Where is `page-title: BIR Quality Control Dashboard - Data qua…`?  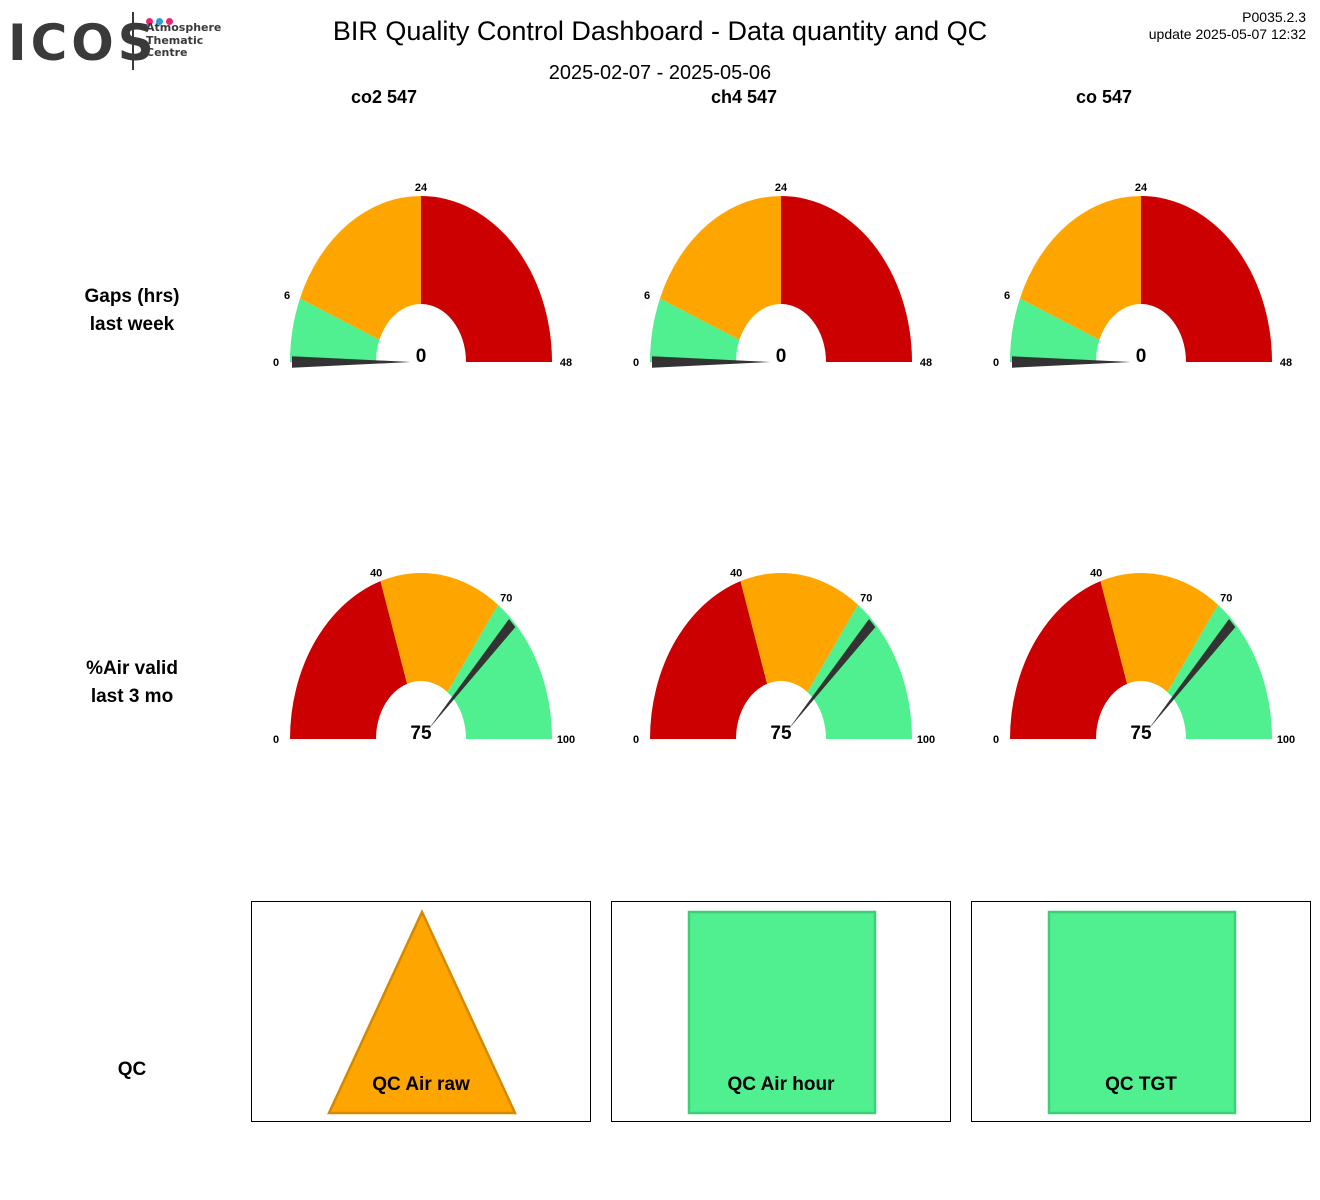
page-title: BIR Quality Control Dashboard - Data qua… is located at coordinates (660, 31).